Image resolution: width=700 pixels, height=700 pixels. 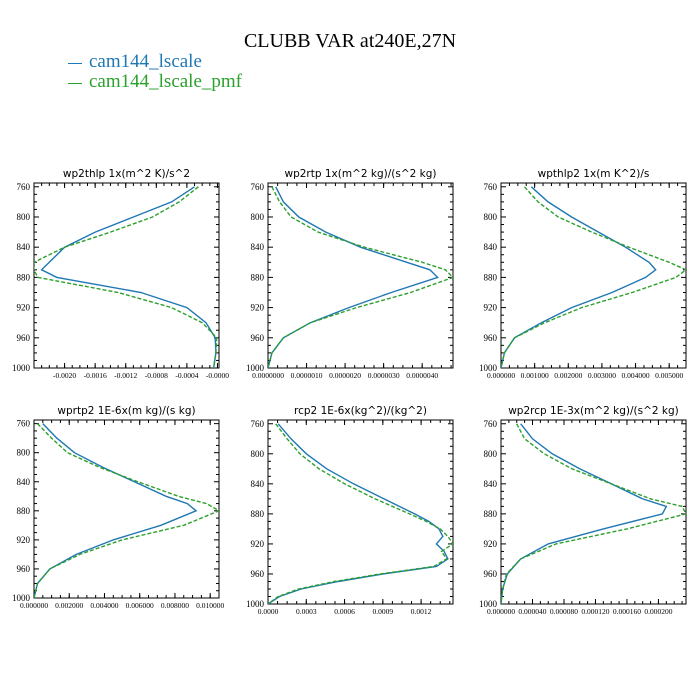 I want to click on x-tick-label: 0.0000, so click(x=268, y=611).